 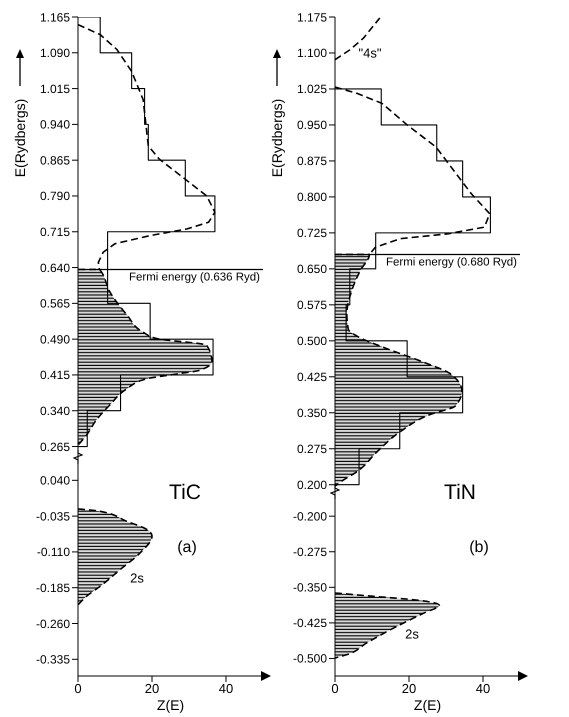 I want to click on y-tick-label: 0.200, so click(x=312, y=485).